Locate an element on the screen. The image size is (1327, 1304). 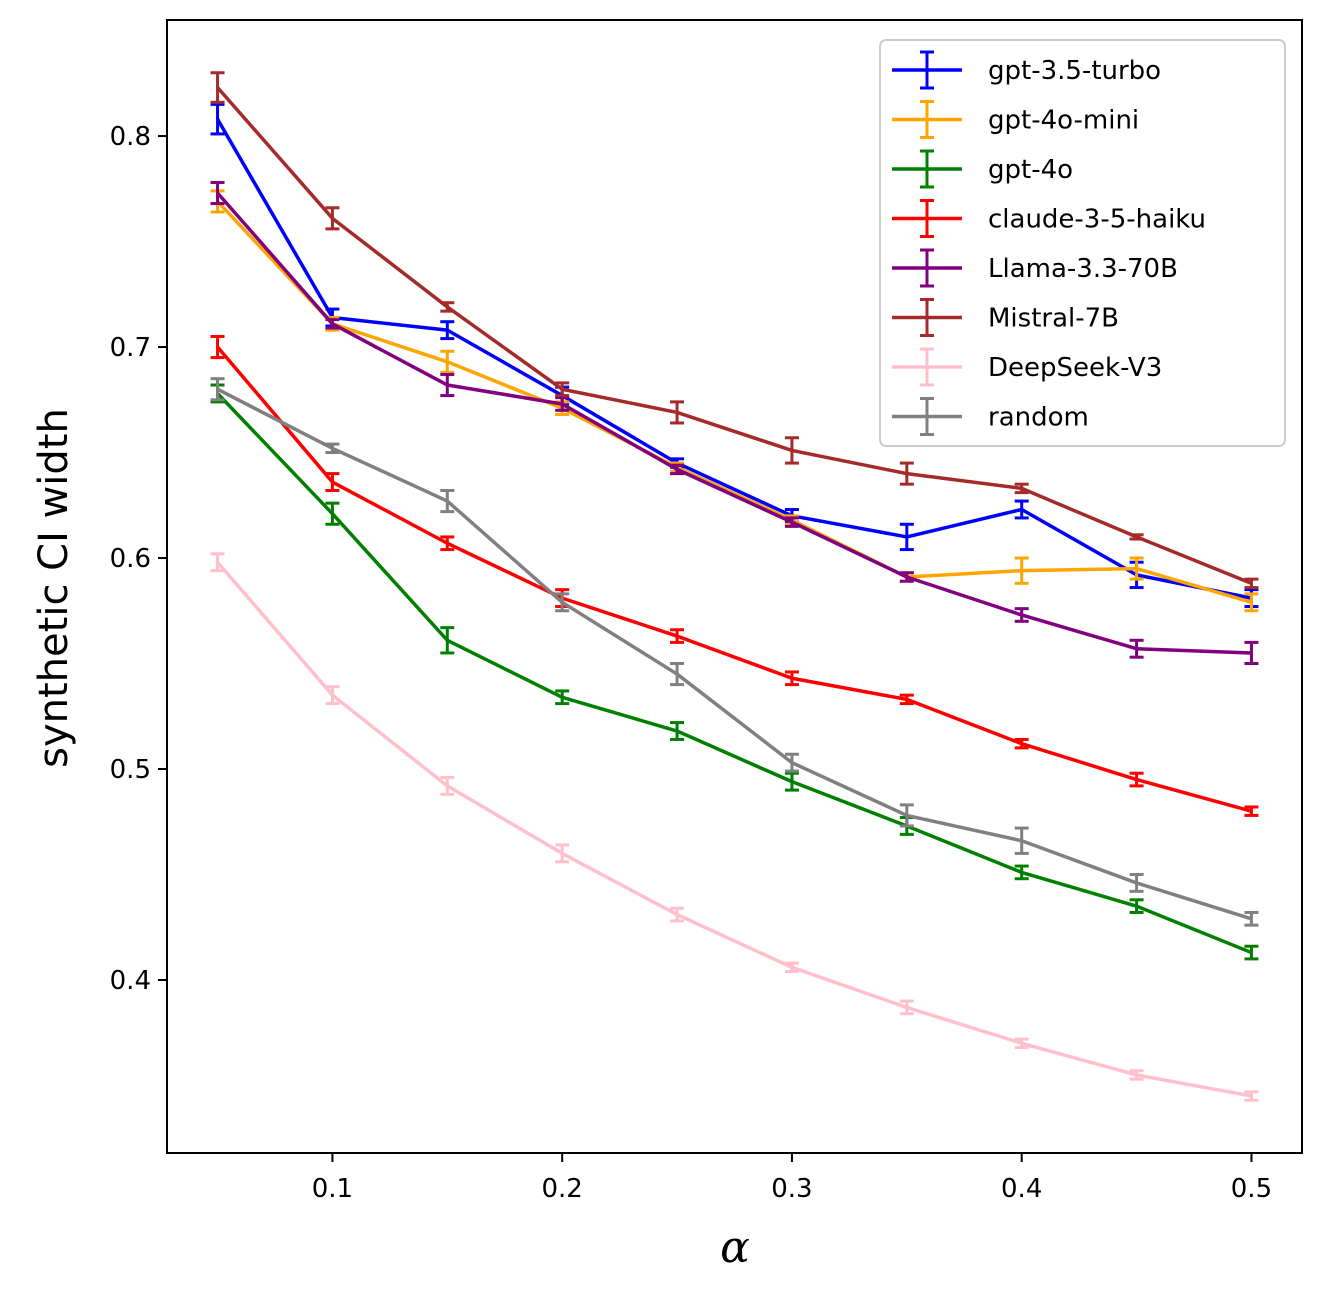
legend-label: DeepSeek-V3 is located at coordinates (1075, 368).